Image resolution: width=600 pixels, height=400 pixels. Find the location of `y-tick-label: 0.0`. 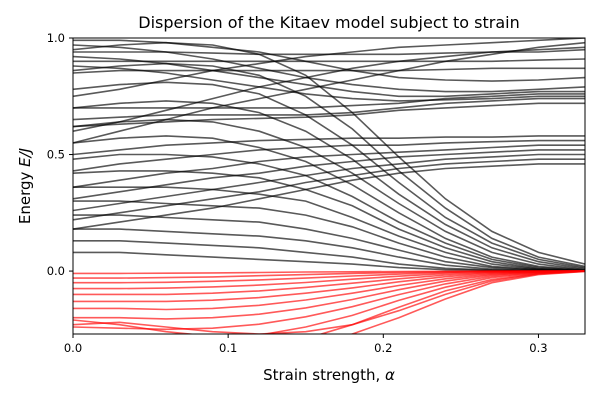

y-tick-label: 0.0 is located at coordinates (56, 271).